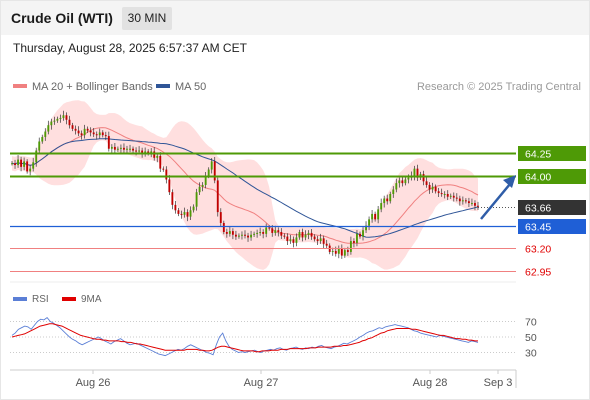  I want to click on rsi-tick-label: 70, so click(531, 323).